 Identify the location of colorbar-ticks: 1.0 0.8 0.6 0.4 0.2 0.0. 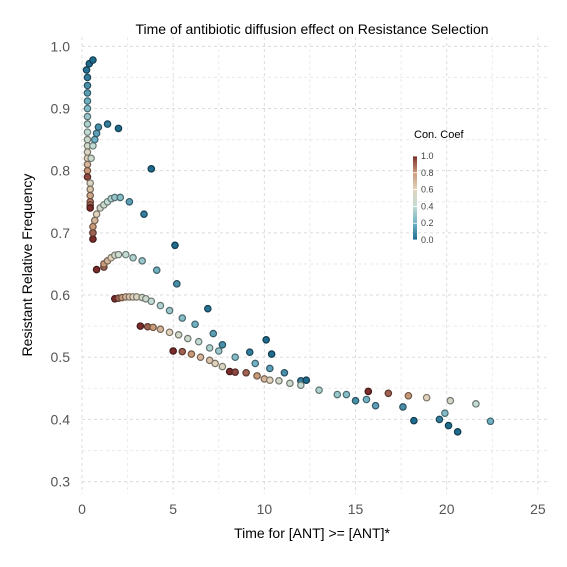
(423, 198).